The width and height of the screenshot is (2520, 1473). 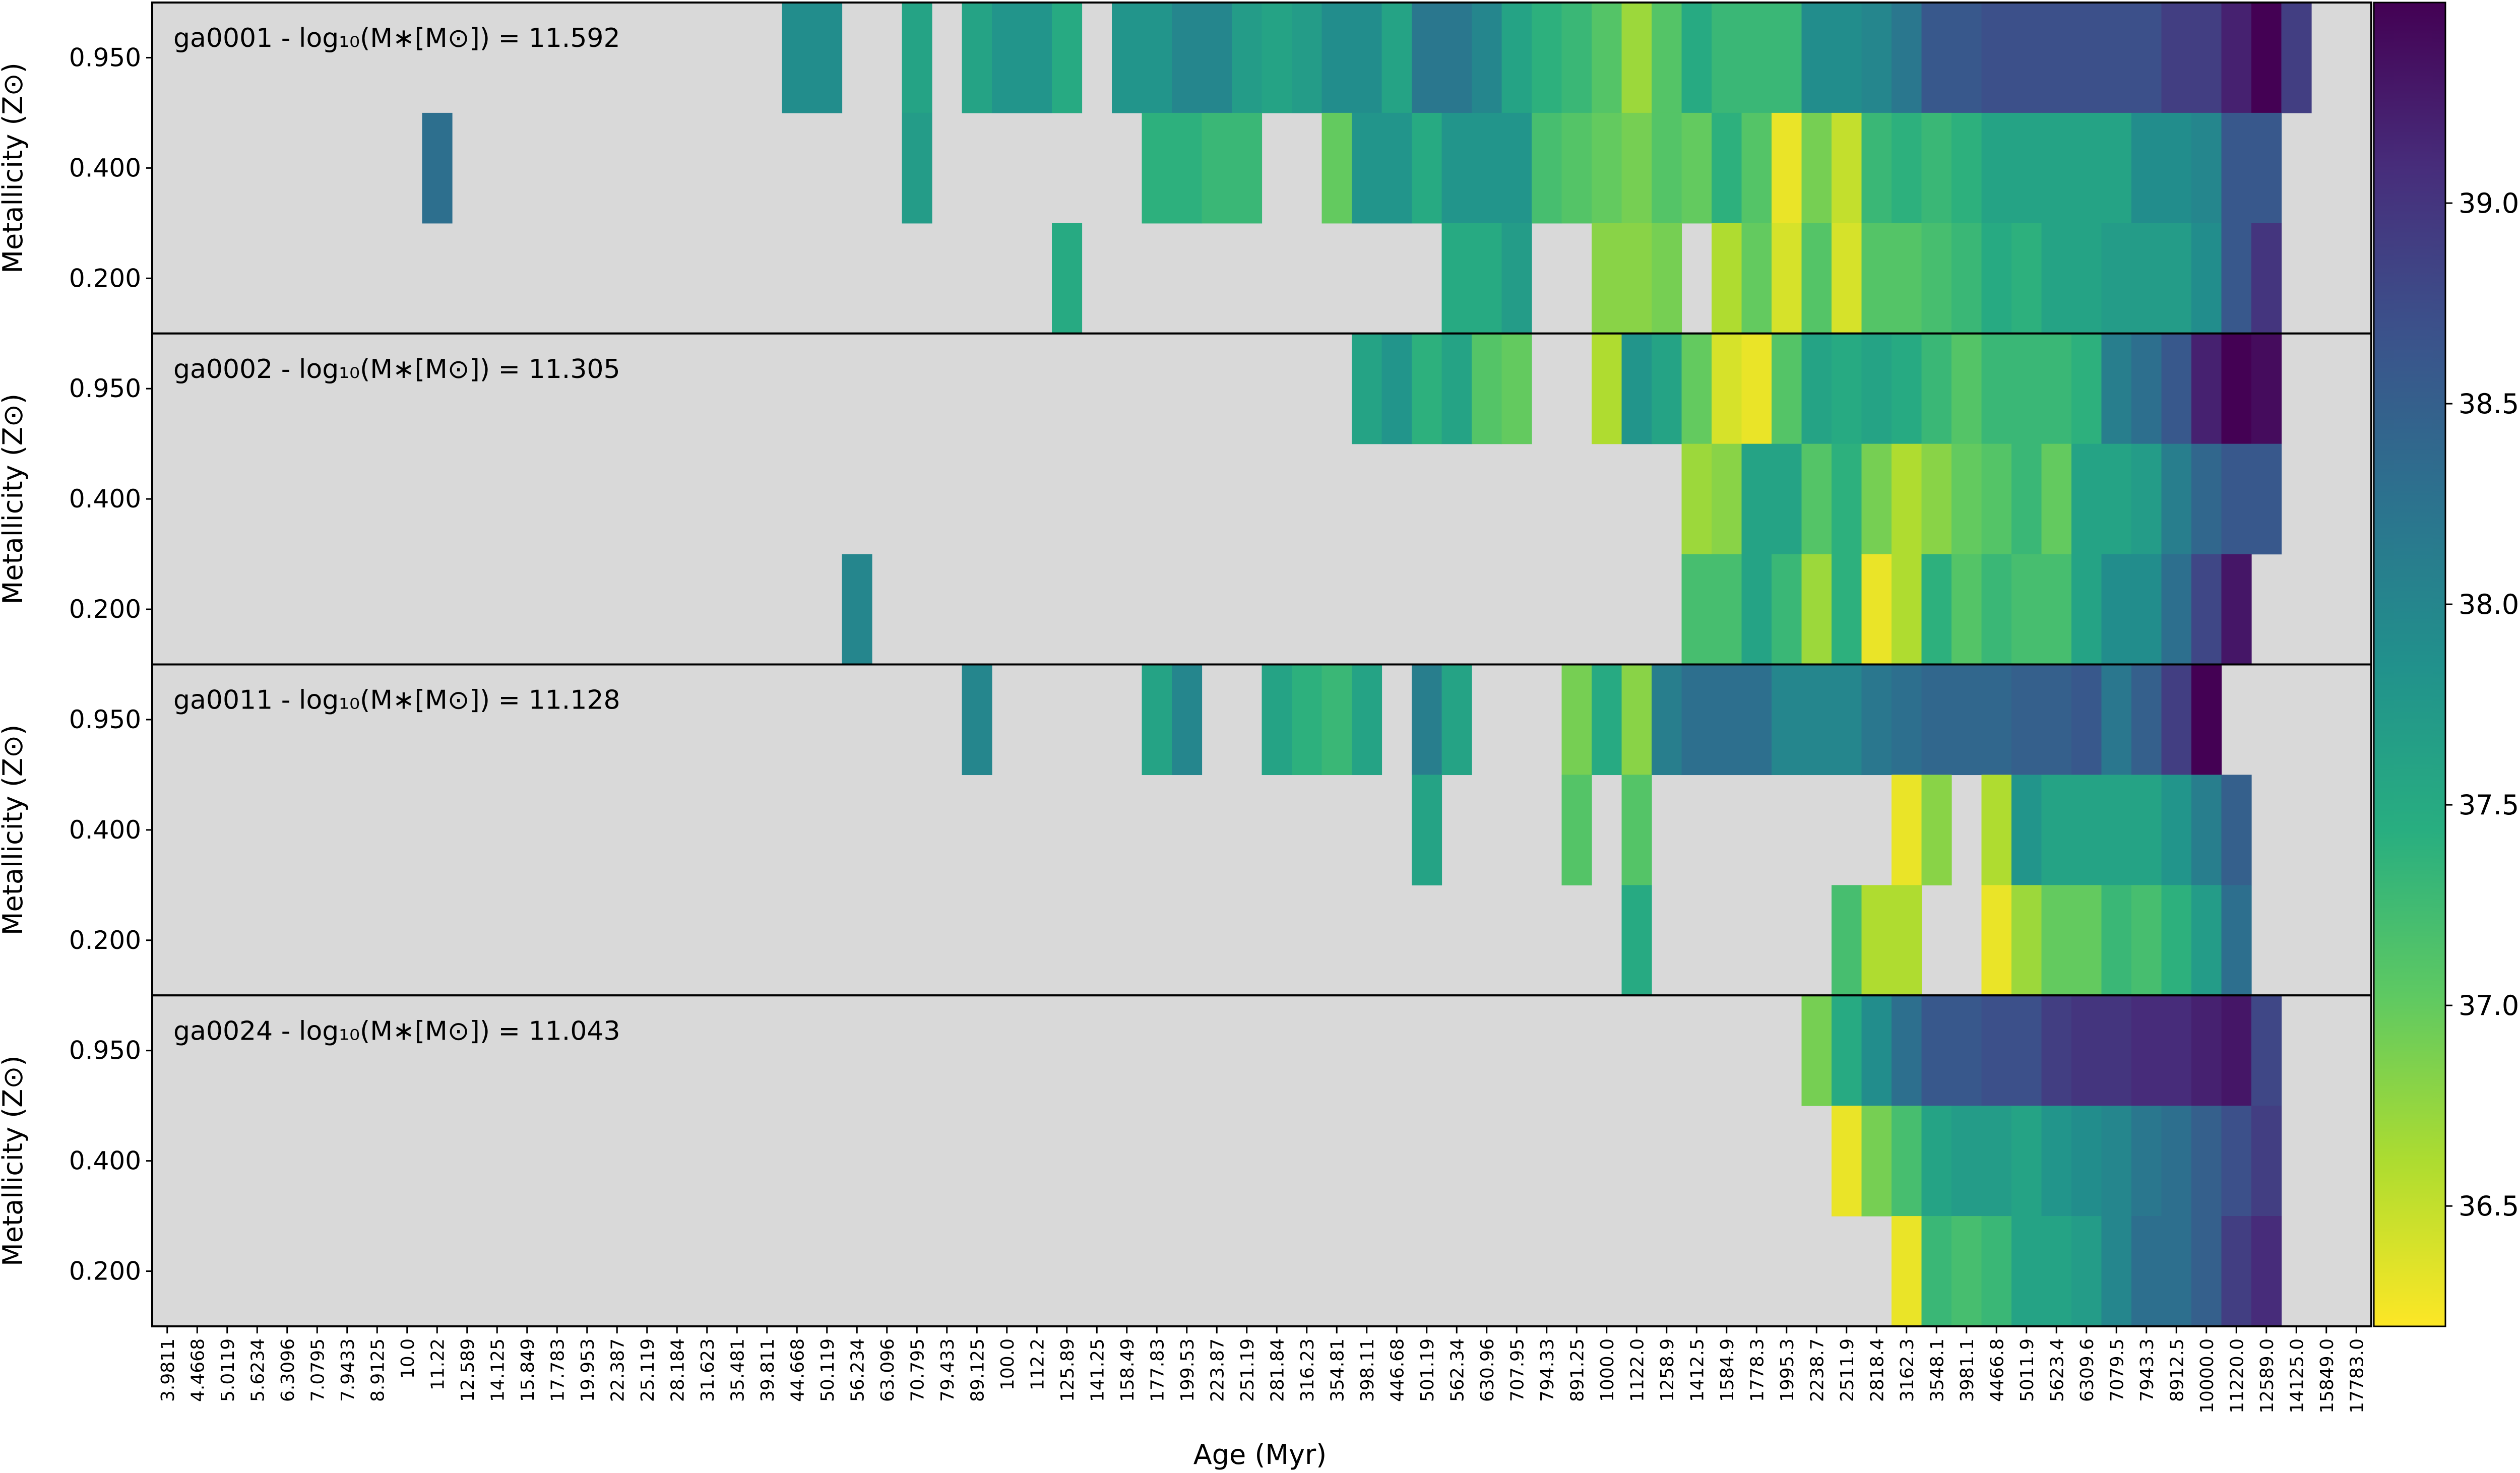 I want to click on x-tick-label: 10000.0, so click(x=2208, y=1376).